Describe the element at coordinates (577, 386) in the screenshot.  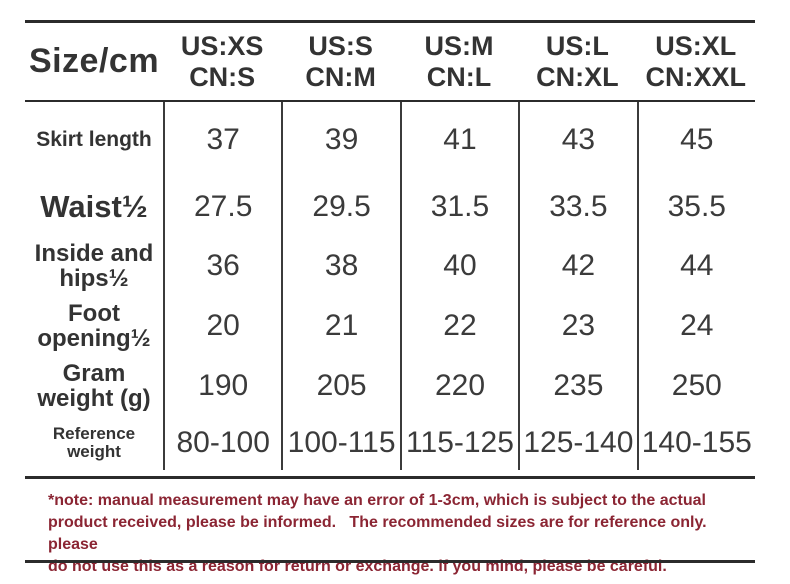
I see `cell-value: 235` at that location.